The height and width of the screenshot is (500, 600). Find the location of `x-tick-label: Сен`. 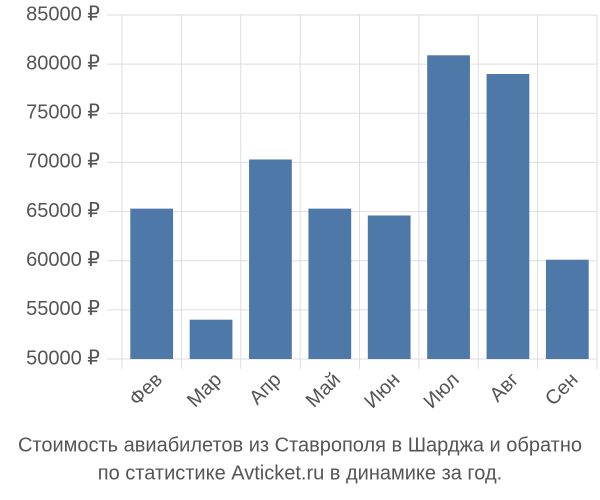

x-tick-label: Сен is located at coordinates (561, 389).